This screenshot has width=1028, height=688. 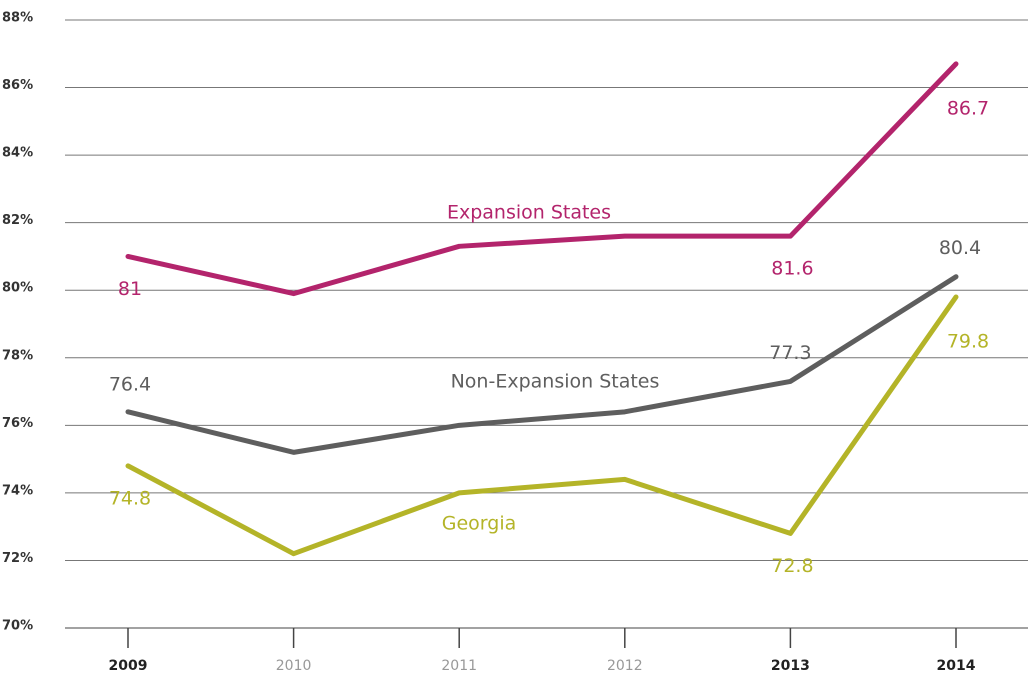 I want to click on x-tick-label: 2013, so click(x=790, y=666).